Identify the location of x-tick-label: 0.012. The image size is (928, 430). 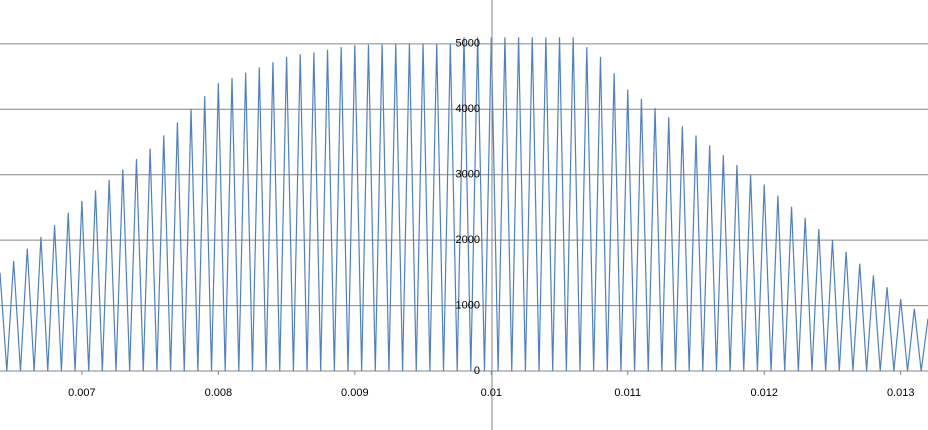
(764, 393).